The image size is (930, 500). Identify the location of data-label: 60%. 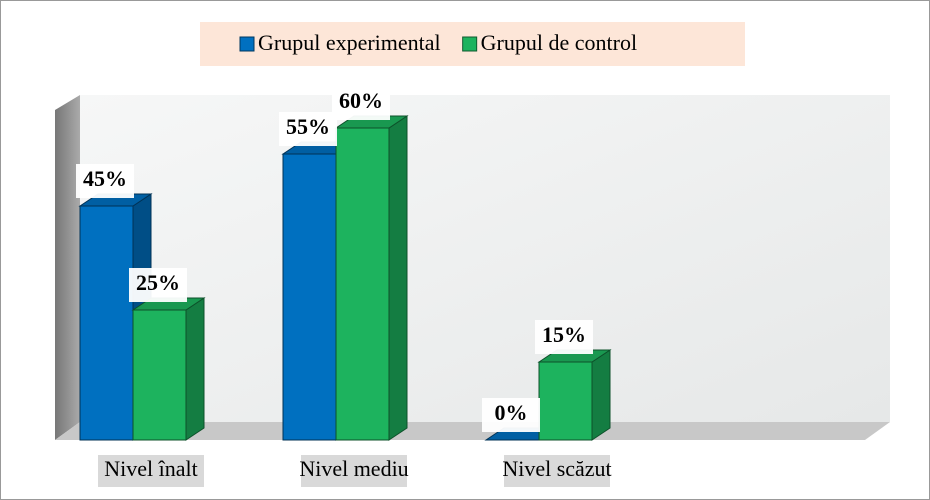
(361, 100).